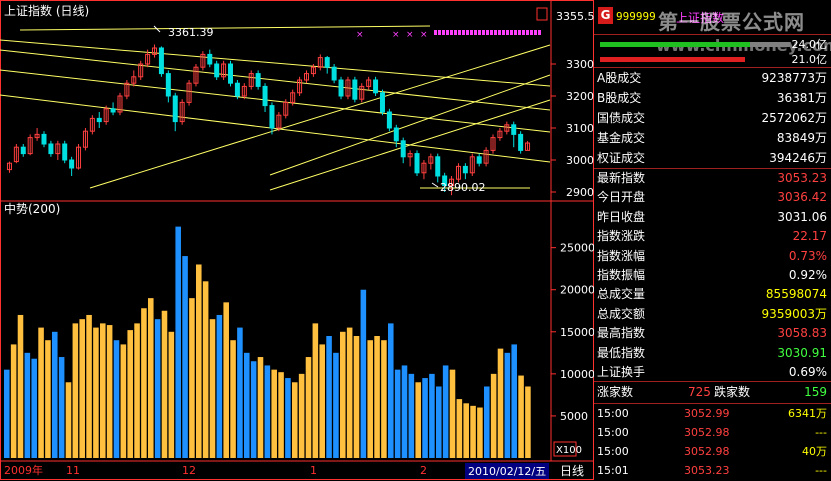  What do you see at coordinates (794, 313) in the screenshot?
I see `row-value: 9359003万` at bounding box center [794, 313].